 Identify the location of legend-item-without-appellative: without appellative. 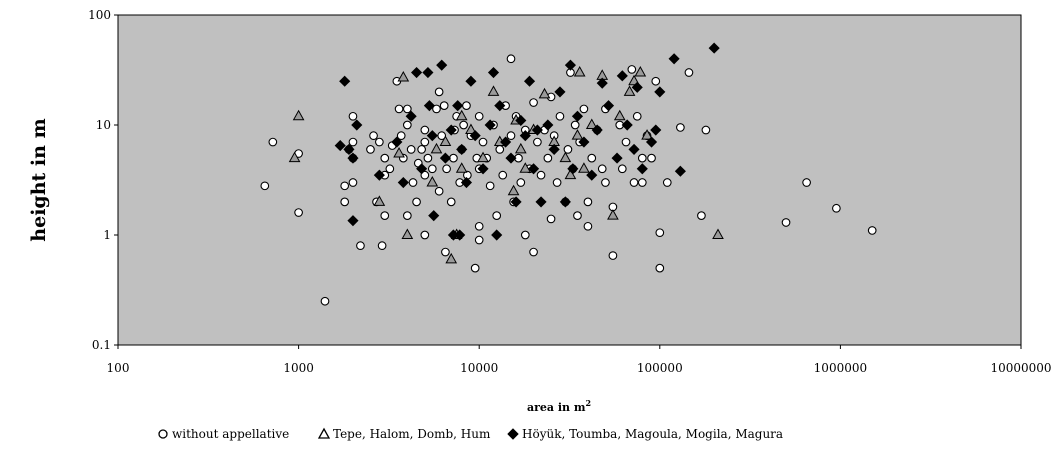
(223, 434).